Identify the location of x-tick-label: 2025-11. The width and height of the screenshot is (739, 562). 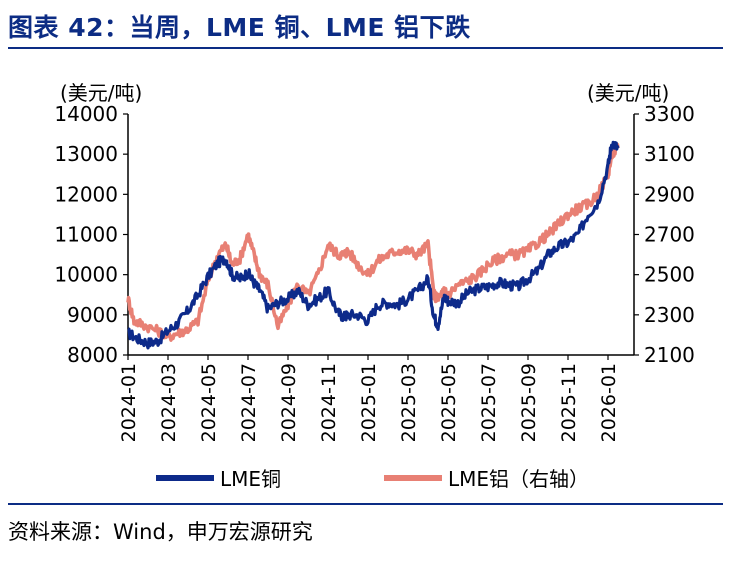
(569, 402).